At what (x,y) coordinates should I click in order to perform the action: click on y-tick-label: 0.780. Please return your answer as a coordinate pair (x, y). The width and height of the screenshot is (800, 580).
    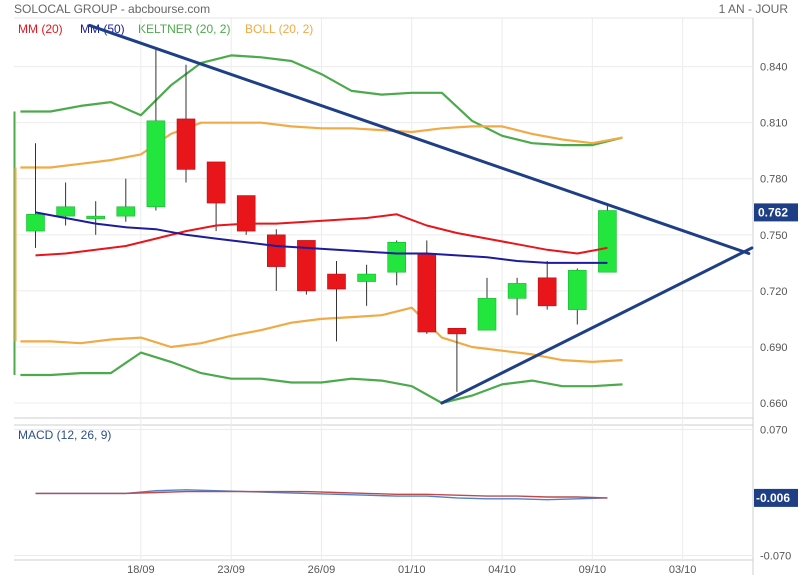
    Looking at the image, I should click on (774, 180).